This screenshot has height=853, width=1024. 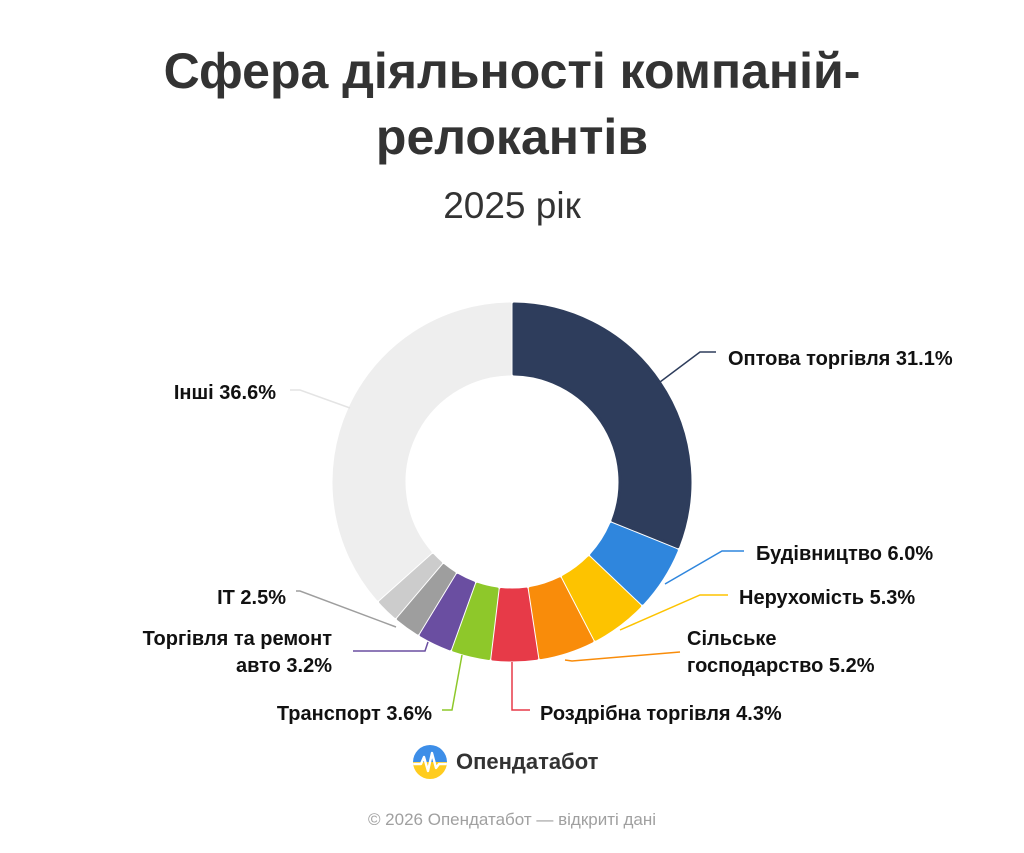 I want to click on slice-5-транспорт, so click(x=475, y=621).